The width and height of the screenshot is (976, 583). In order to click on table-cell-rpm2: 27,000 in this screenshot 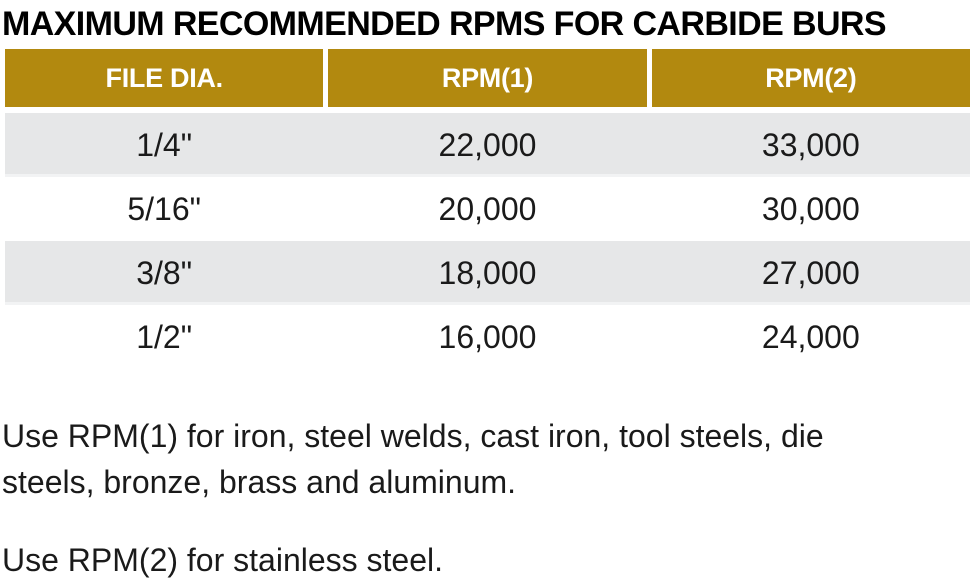, I will do `click(810, 272)`.